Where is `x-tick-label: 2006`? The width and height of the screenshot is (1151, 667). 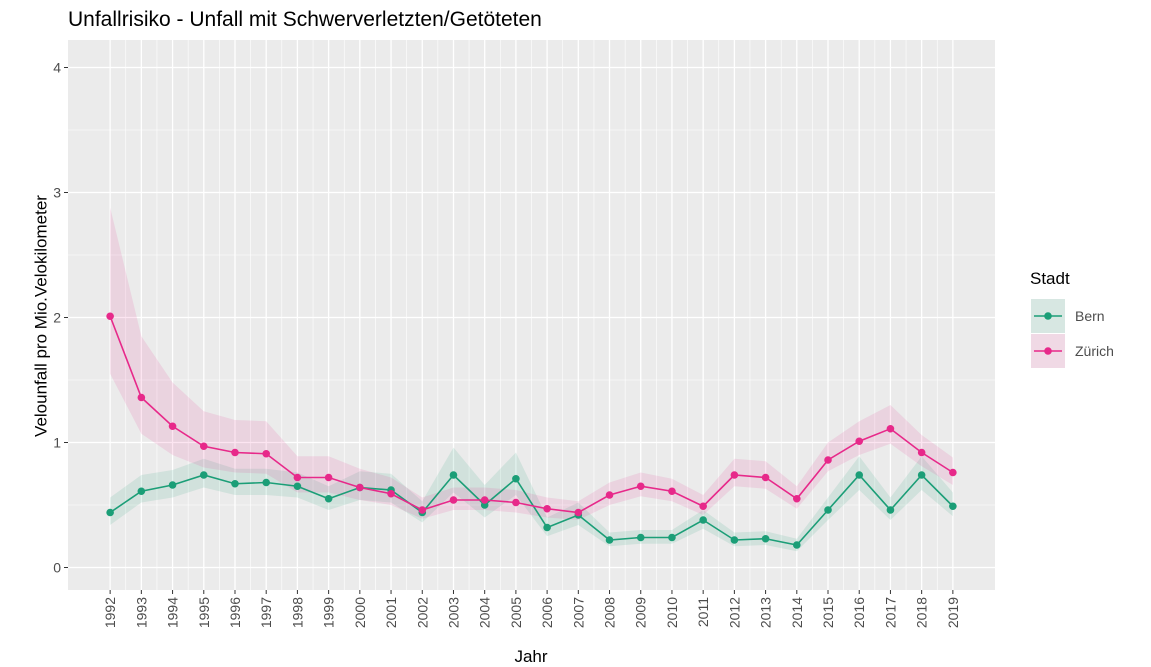 x-tick-label: 2006 is located at coordinates (547, 612).